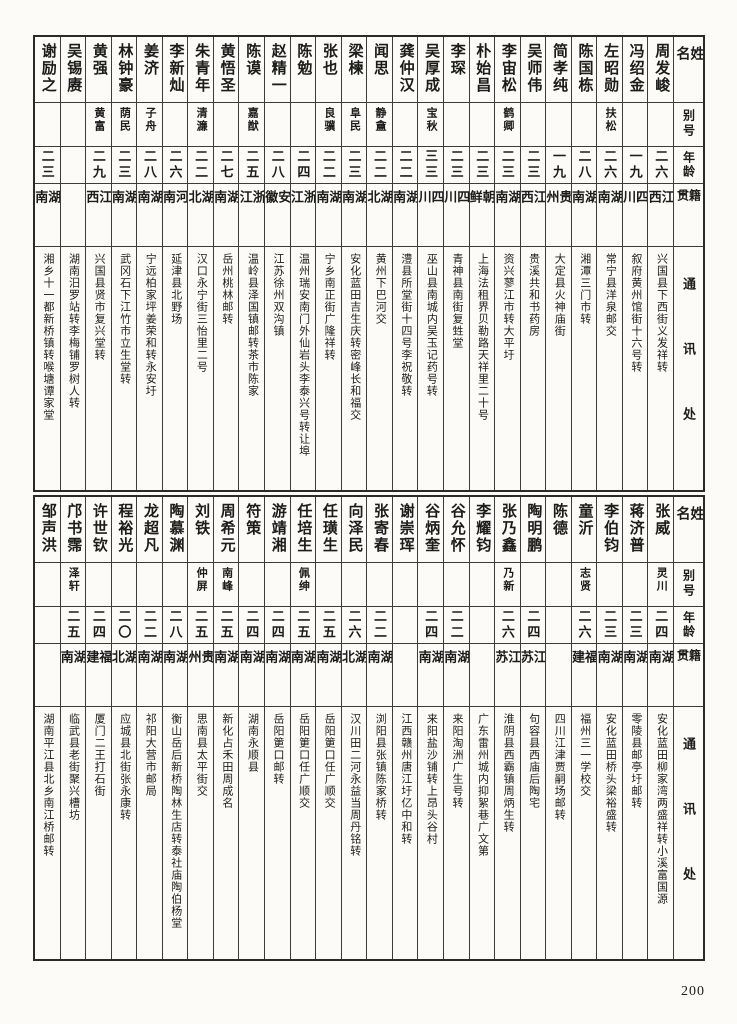 The image size is (737, 1024). Describe the element at coordinates (430, 263) in the screenshot. I see `entry-column: 吴厚成 宝秋 三三 四川 巫山县南城内吴玉记药号转` at that location.